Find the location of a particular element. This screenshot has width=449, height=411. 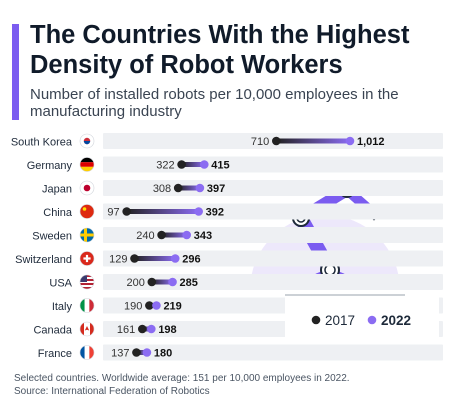

legend-box is located at coordinates (362, 318).